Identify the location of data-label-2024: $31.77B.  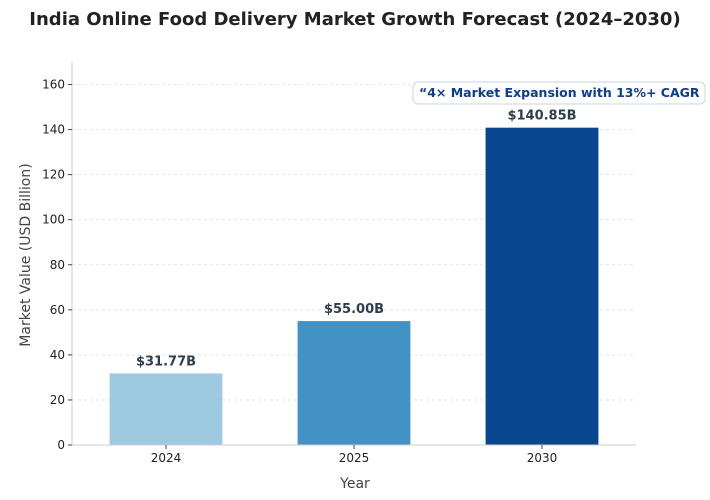
(166, 361).